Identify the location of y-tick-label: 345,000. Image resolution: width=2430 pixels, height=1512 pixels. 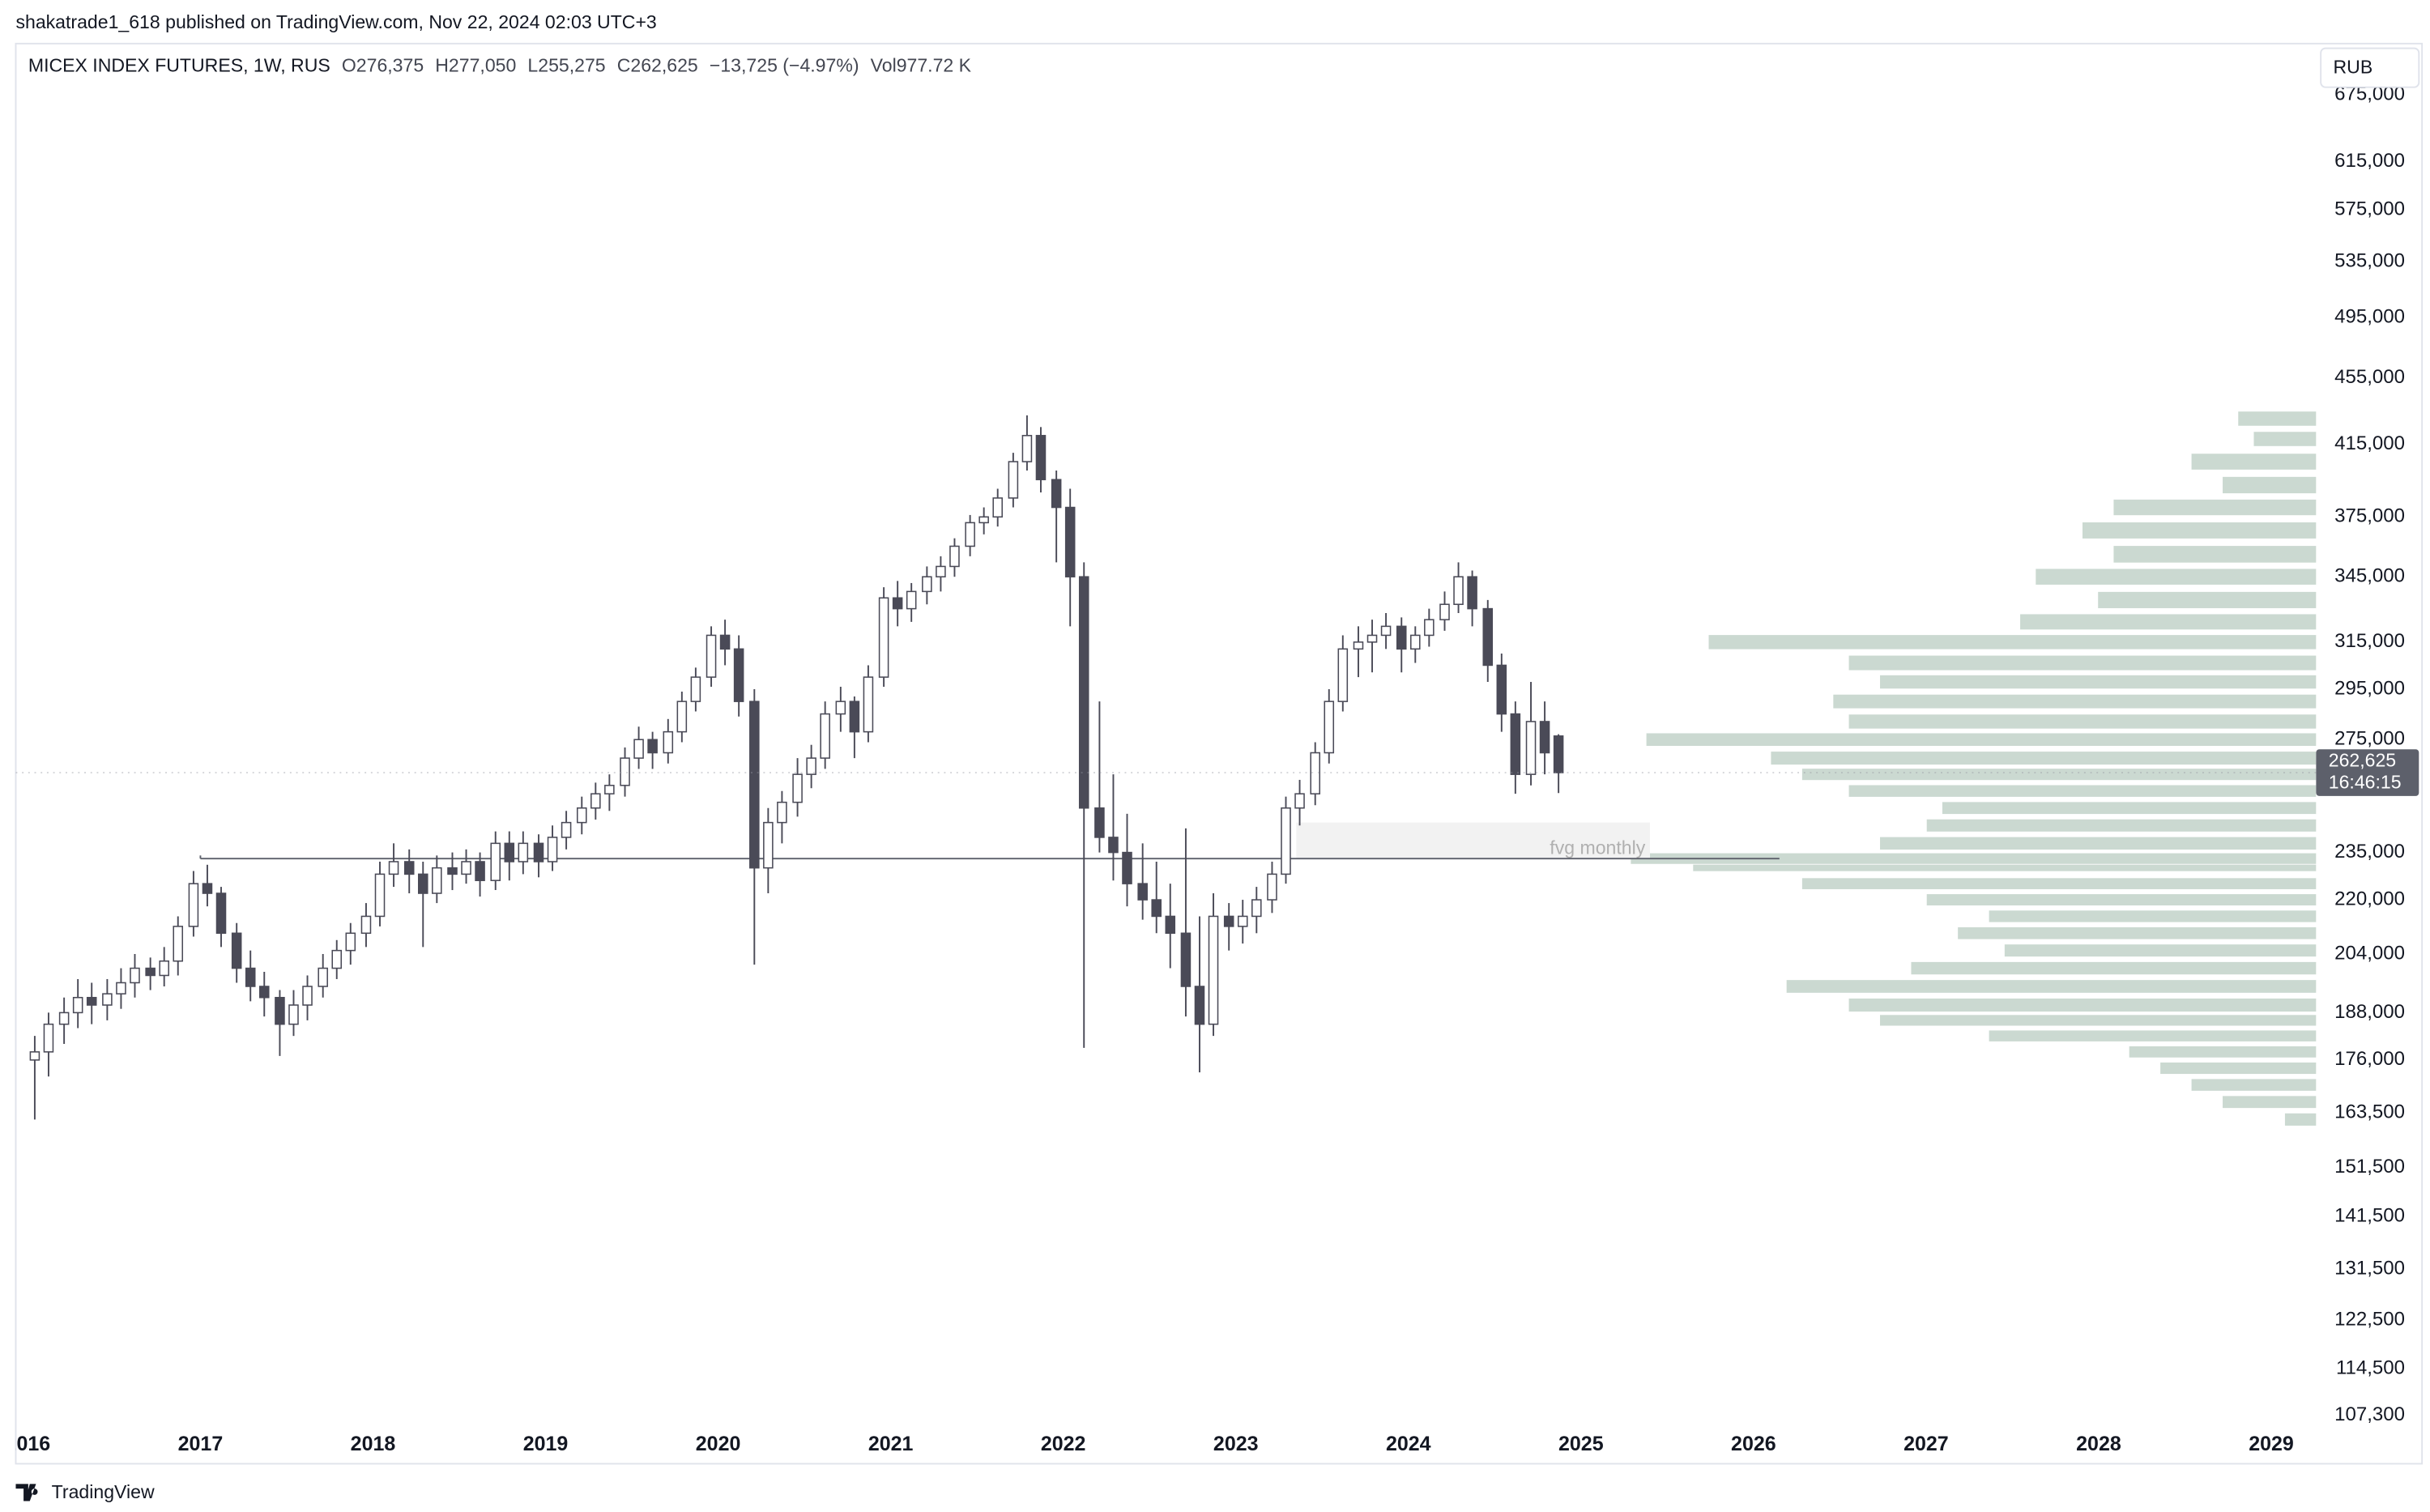
(2369, 576).